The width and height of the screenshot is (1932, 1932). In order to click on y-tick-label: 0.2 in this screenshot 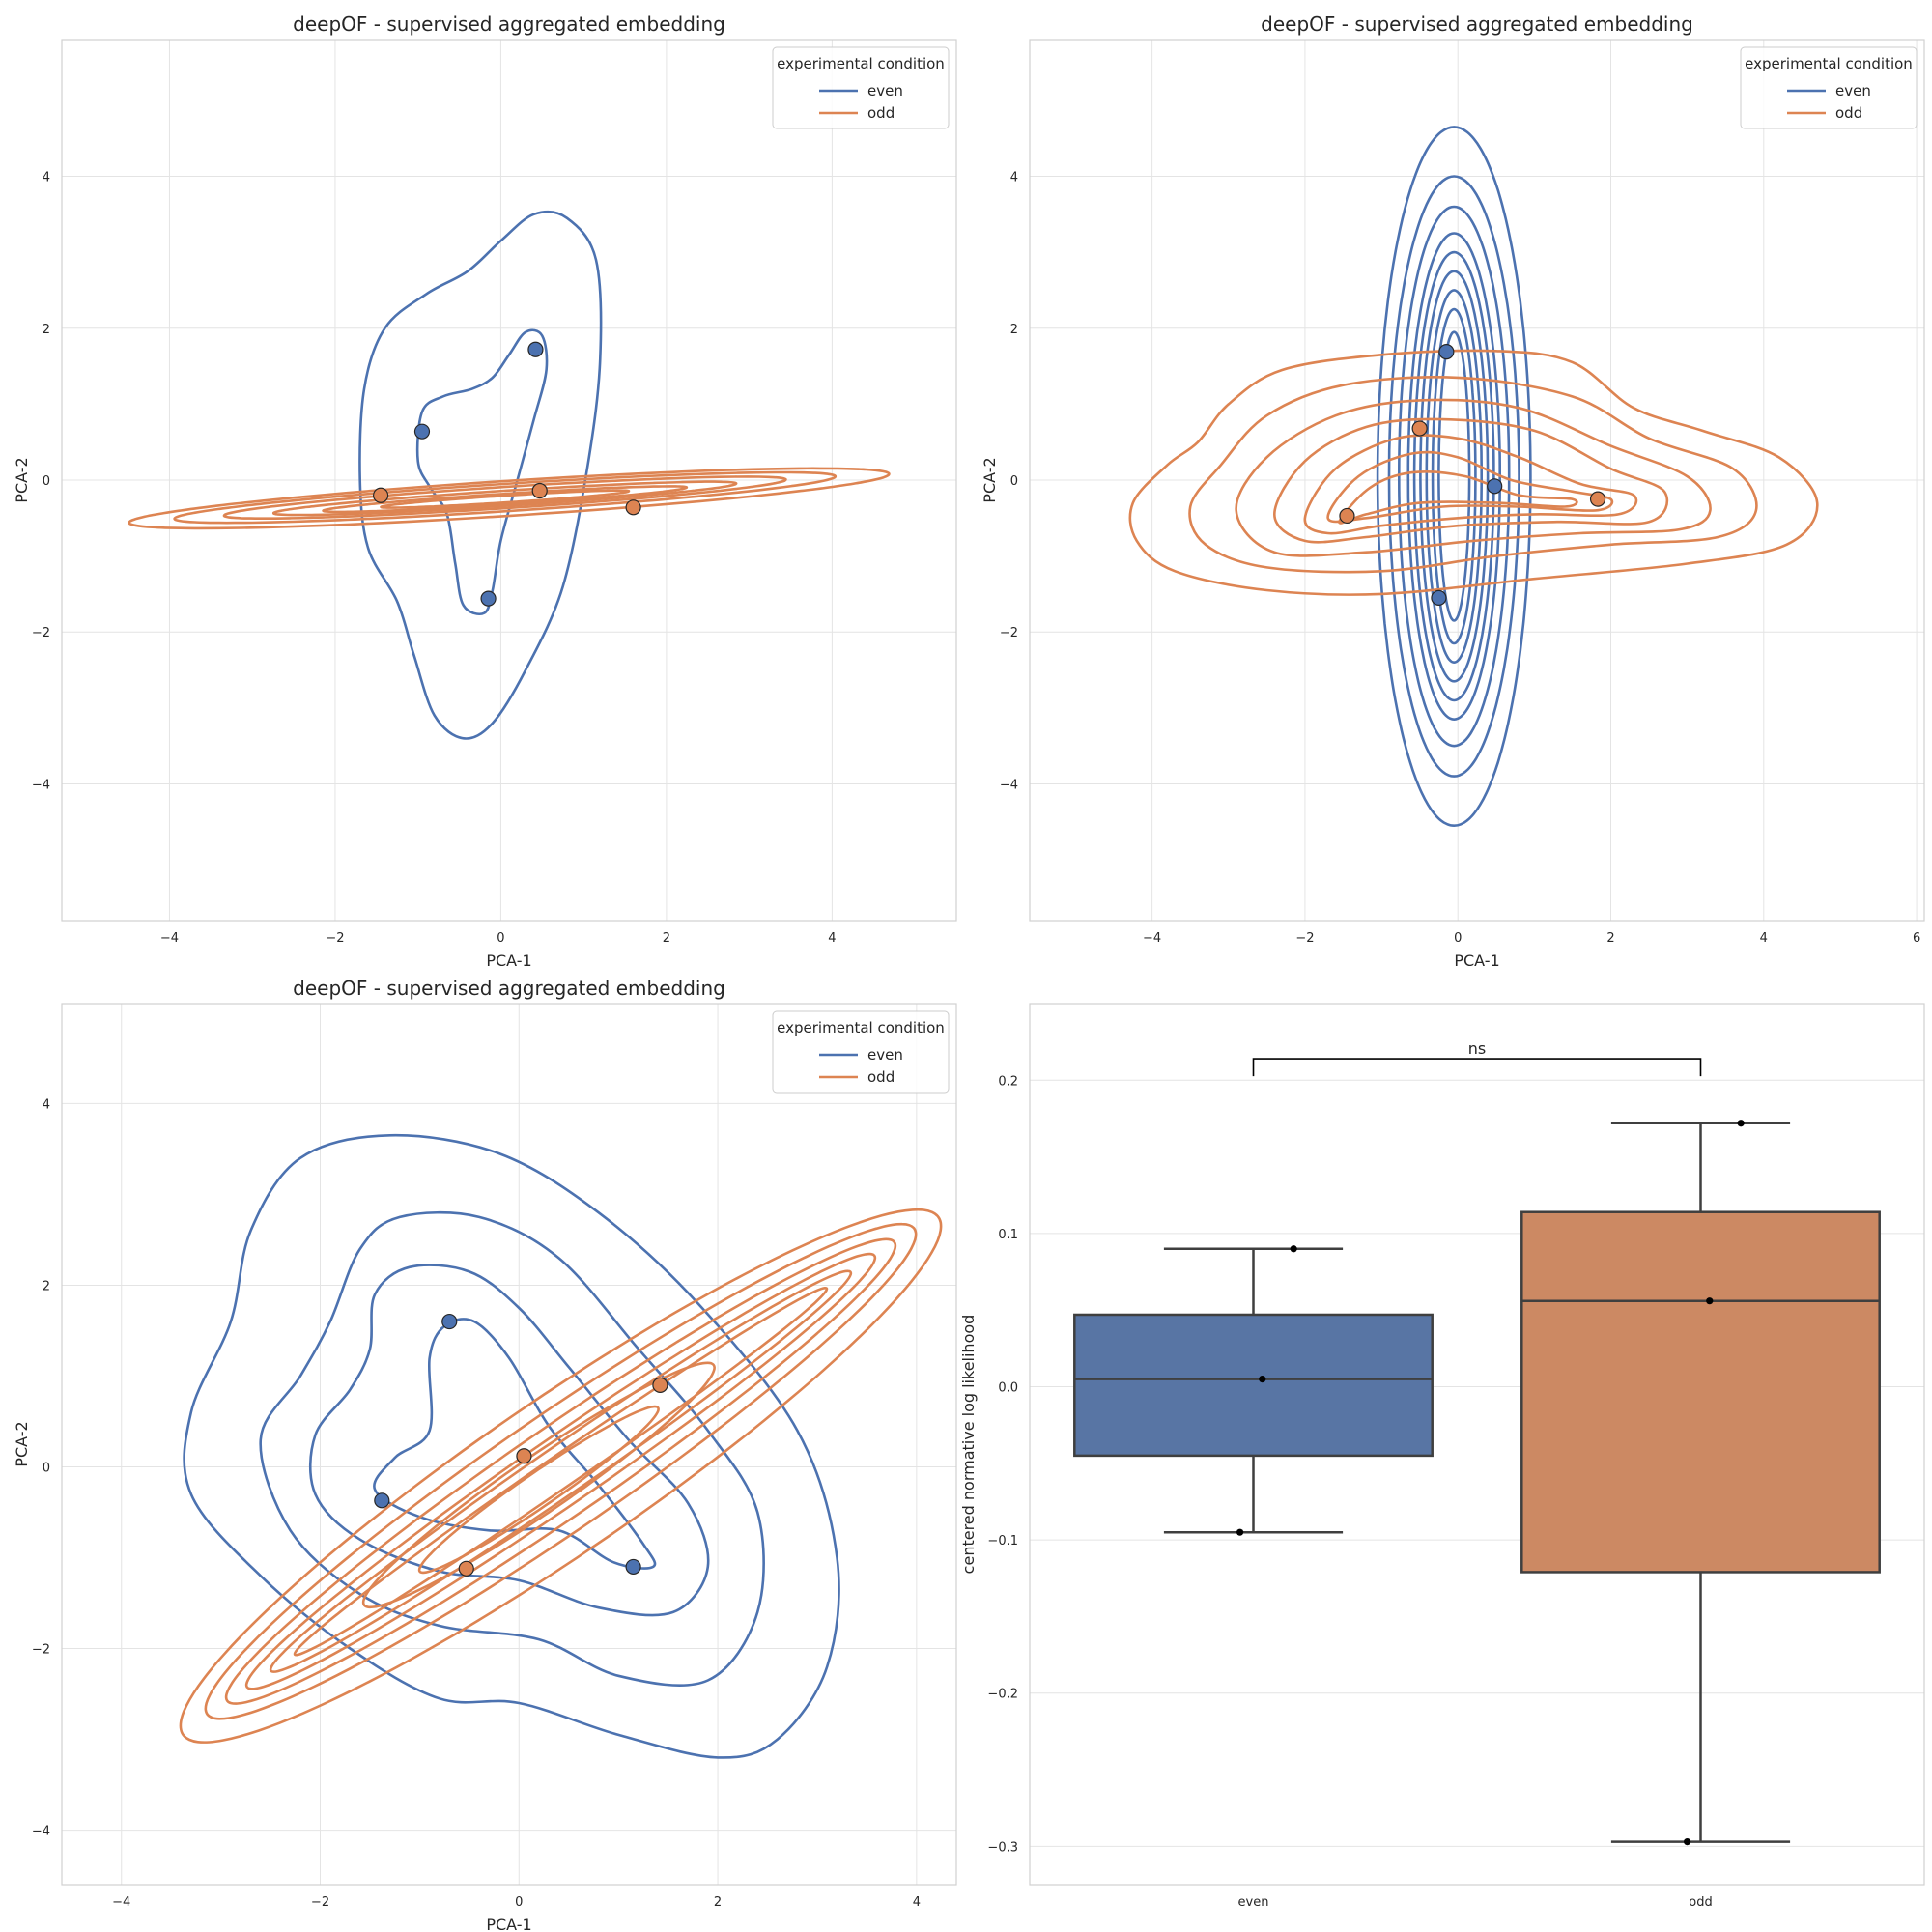, I will do `click(1008, 1081)`.